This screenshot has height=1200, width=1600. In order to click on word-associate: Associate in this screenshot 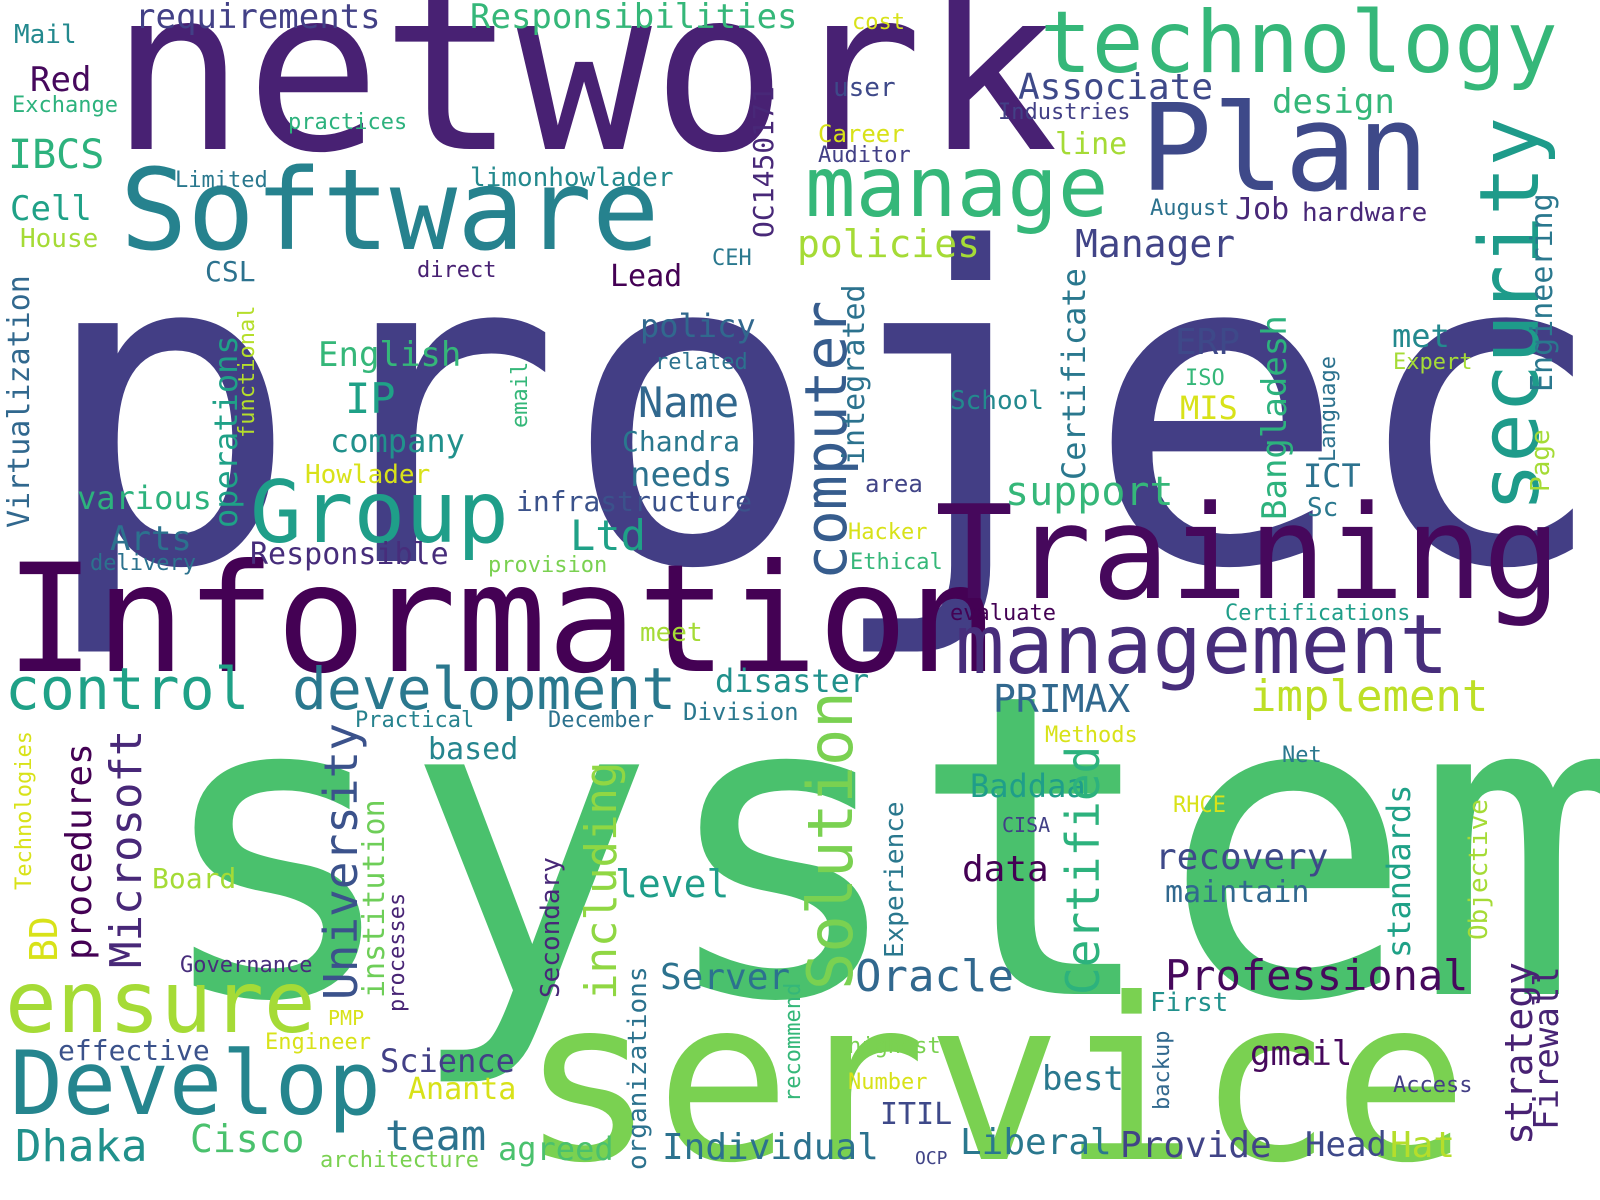, I will do `click(1116, 87)`.